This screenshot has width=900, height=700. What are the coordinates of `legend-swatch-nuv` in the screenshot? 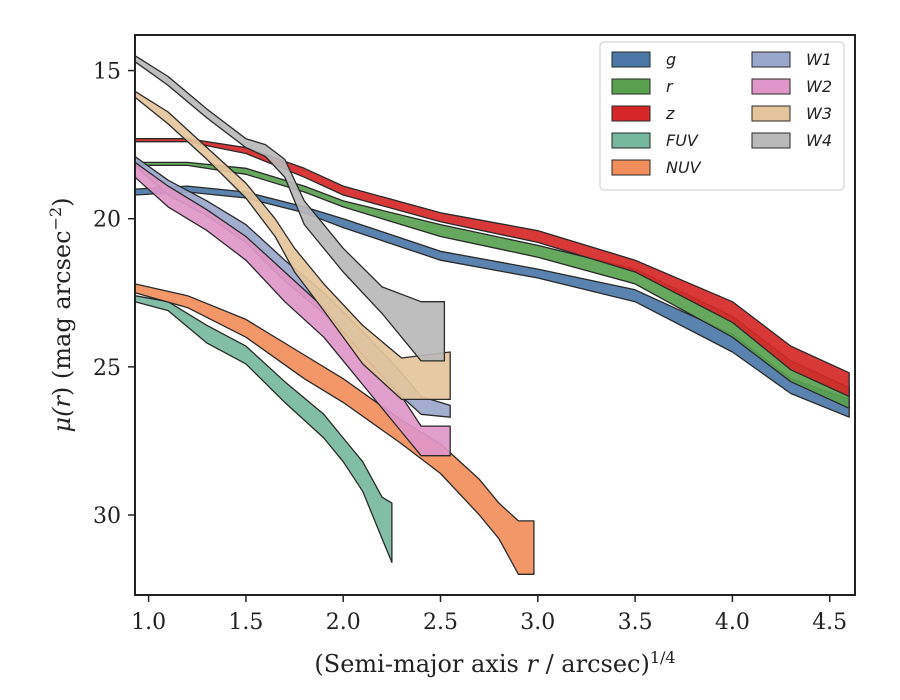 It's located at (631, 167).